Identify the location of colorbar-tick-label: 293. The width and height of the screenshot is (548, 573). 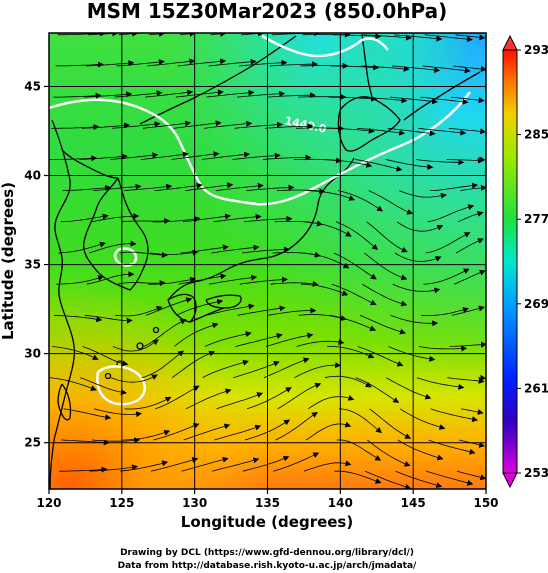
(536, 50).